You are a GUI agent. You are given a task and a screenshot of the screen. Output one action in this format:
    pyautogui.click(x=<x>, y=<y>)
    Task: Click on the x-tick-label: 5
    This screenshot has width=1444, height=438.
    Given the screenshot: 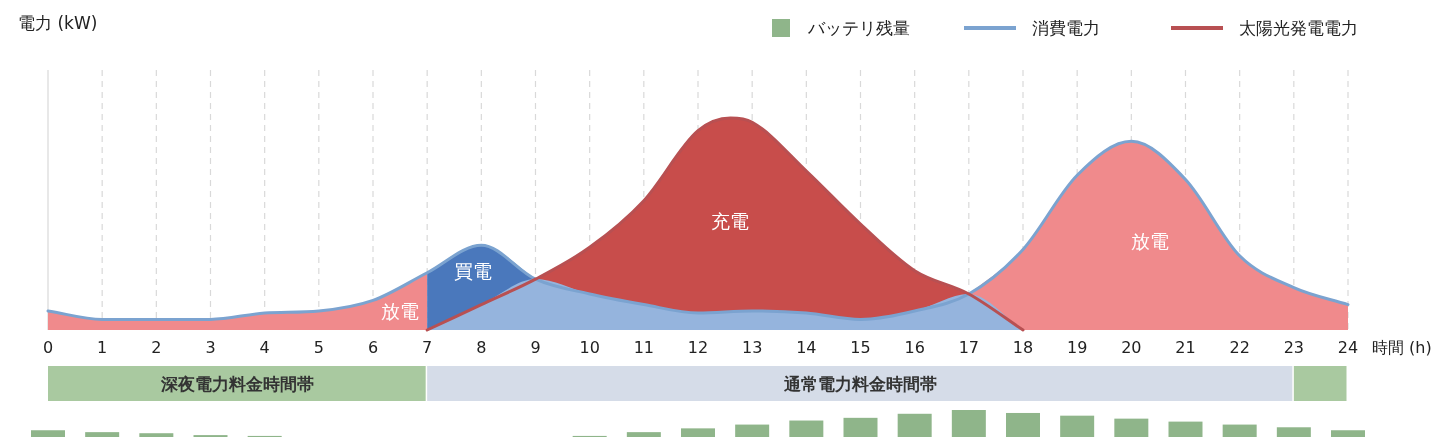 What is the action you would take?
    pyautogui.click(x=318, y=347)
    